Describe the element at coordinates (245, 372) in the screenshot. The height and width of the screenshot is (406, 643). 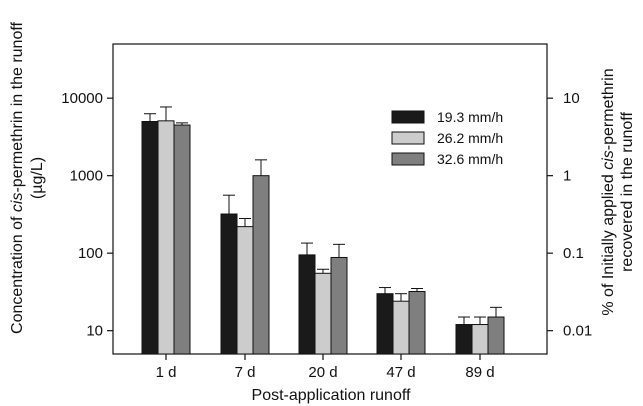
I see `x-tick-label: 7 d` at that location.